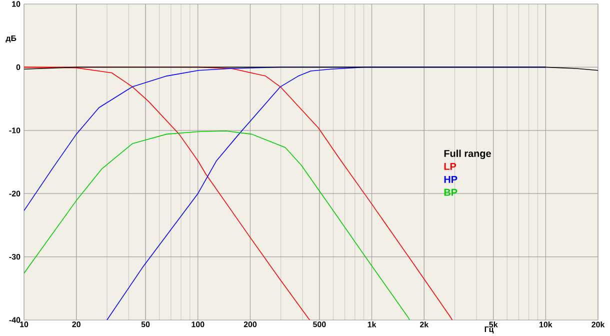 This screenshot has height=336, width=610. What do you see at coordinates (450, 166) in the screenshot?
I see `text: LP` at bounding box center [450, 166].